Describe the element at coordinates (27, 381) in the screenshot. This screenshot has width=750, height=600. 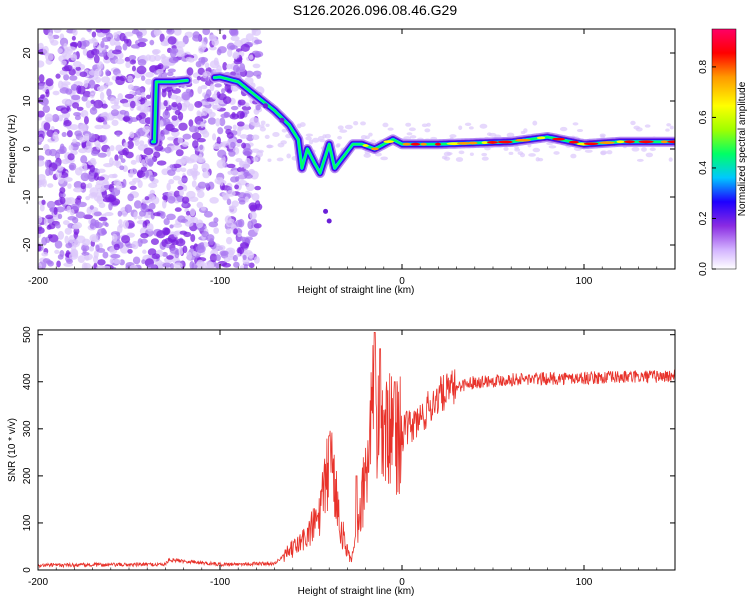
I see `y-tick-label: 400` at that location.